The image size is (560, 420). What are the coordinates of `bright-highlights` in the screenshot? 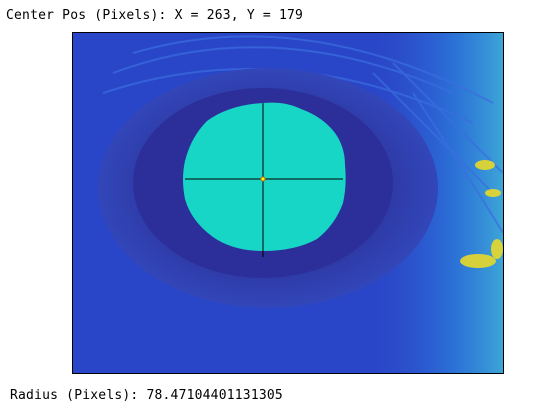 It's located at (481, 214).